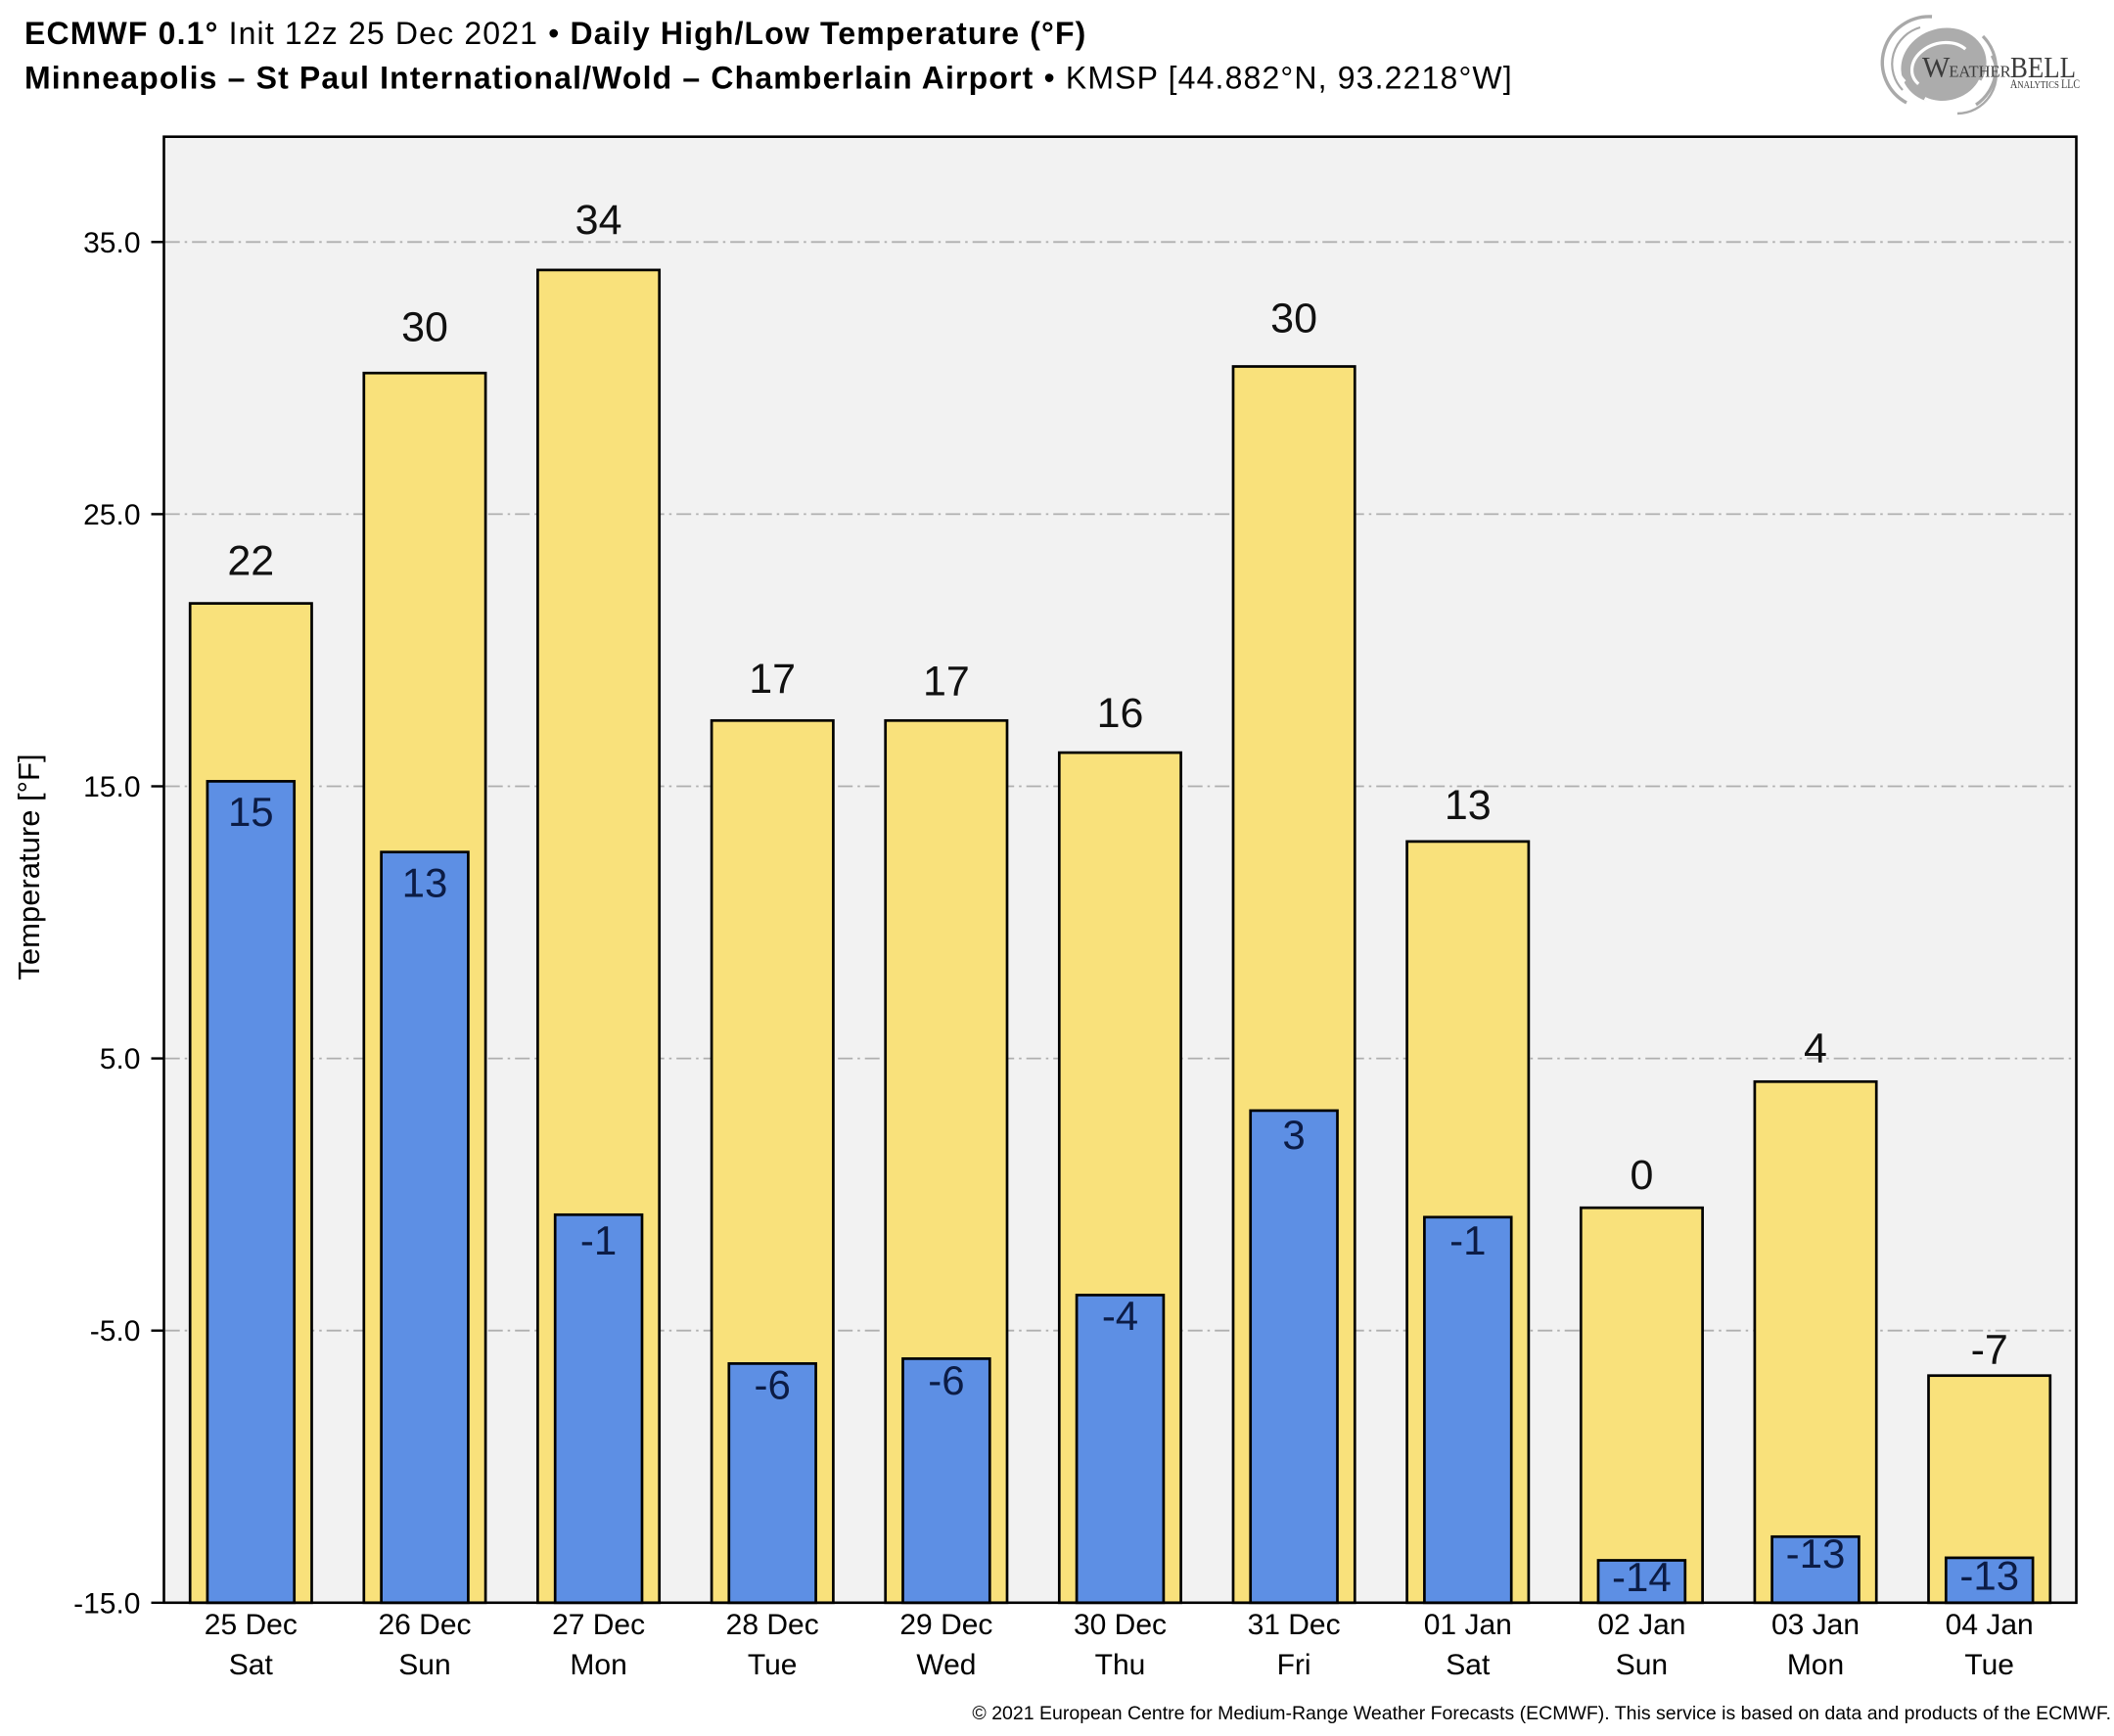  I want to click on svg-text: -14, so click(1642, 1577).